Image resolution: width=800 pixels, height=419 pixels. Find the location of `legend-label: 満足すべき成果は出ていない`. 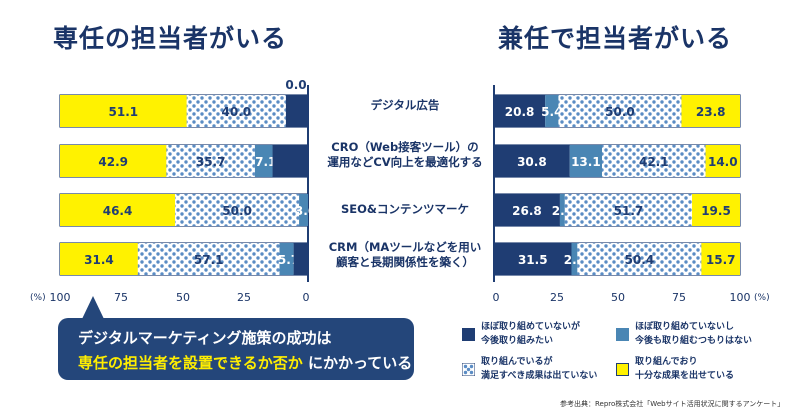

legend-label: 満足すべき成果は出ていない is located at coordinates (539, 376).